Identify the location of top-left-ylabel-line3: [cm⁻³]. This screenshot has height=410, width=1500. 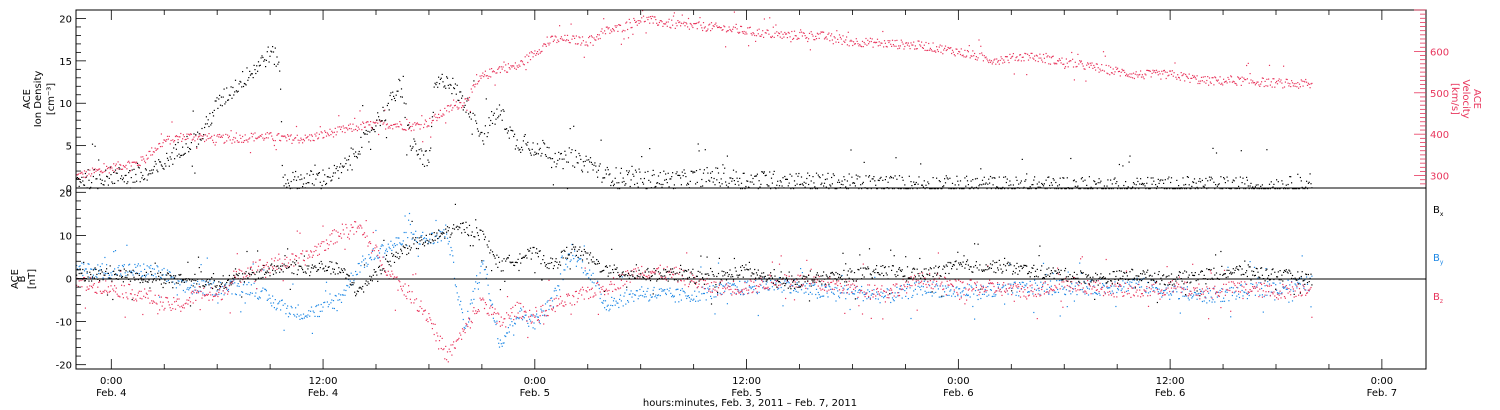
(51, 99).